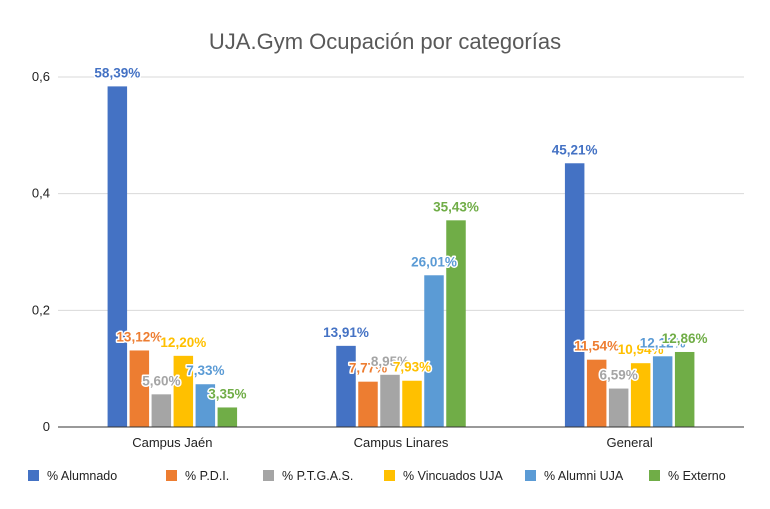 This screenshot has height=509, width=770. I want to click on data-label: 12,20%, so click(183, 342).